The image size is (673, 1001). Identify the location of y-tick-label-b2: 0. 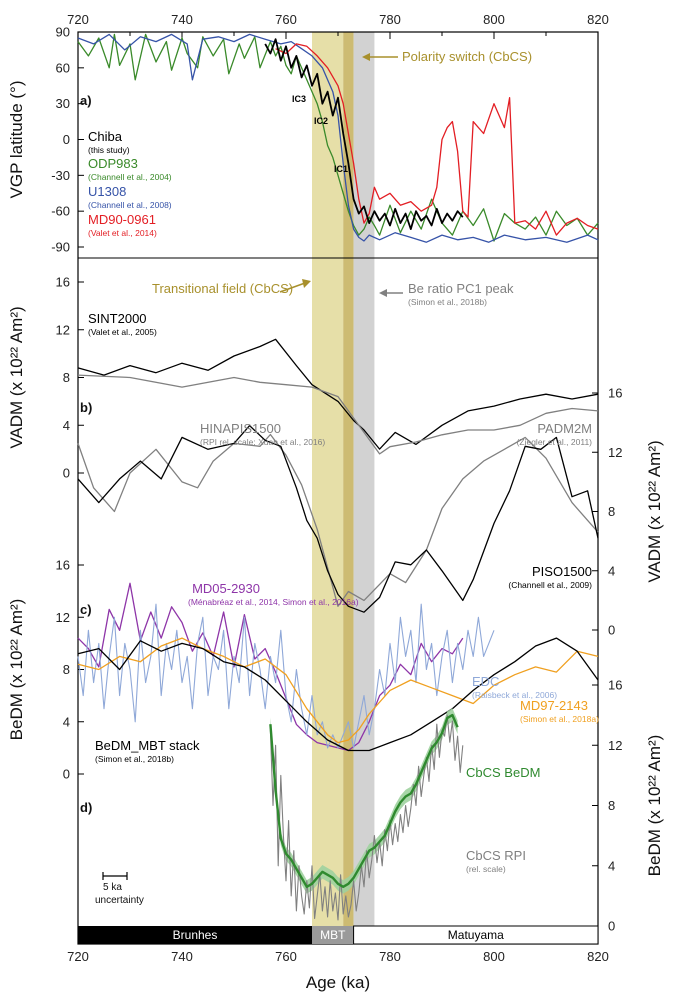
(611, 630).